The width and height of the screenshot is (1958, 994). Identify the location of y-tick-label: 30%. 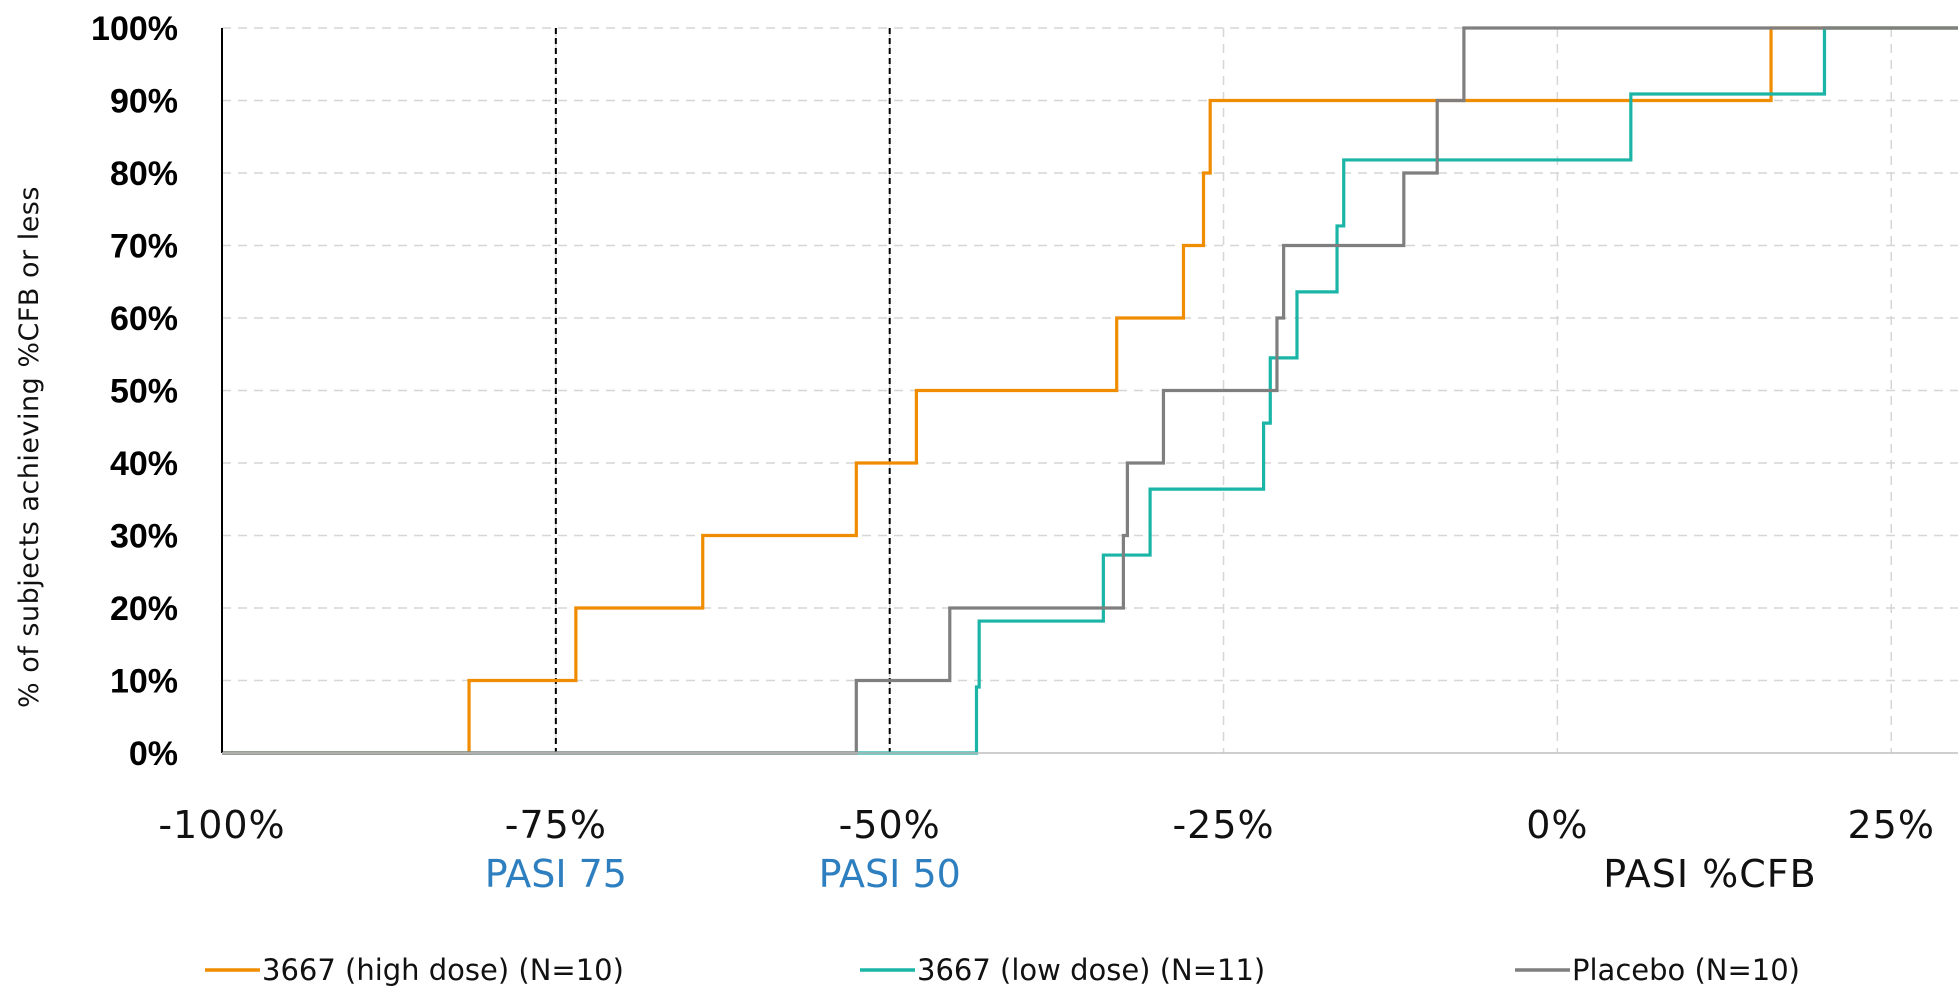
(144, 537).